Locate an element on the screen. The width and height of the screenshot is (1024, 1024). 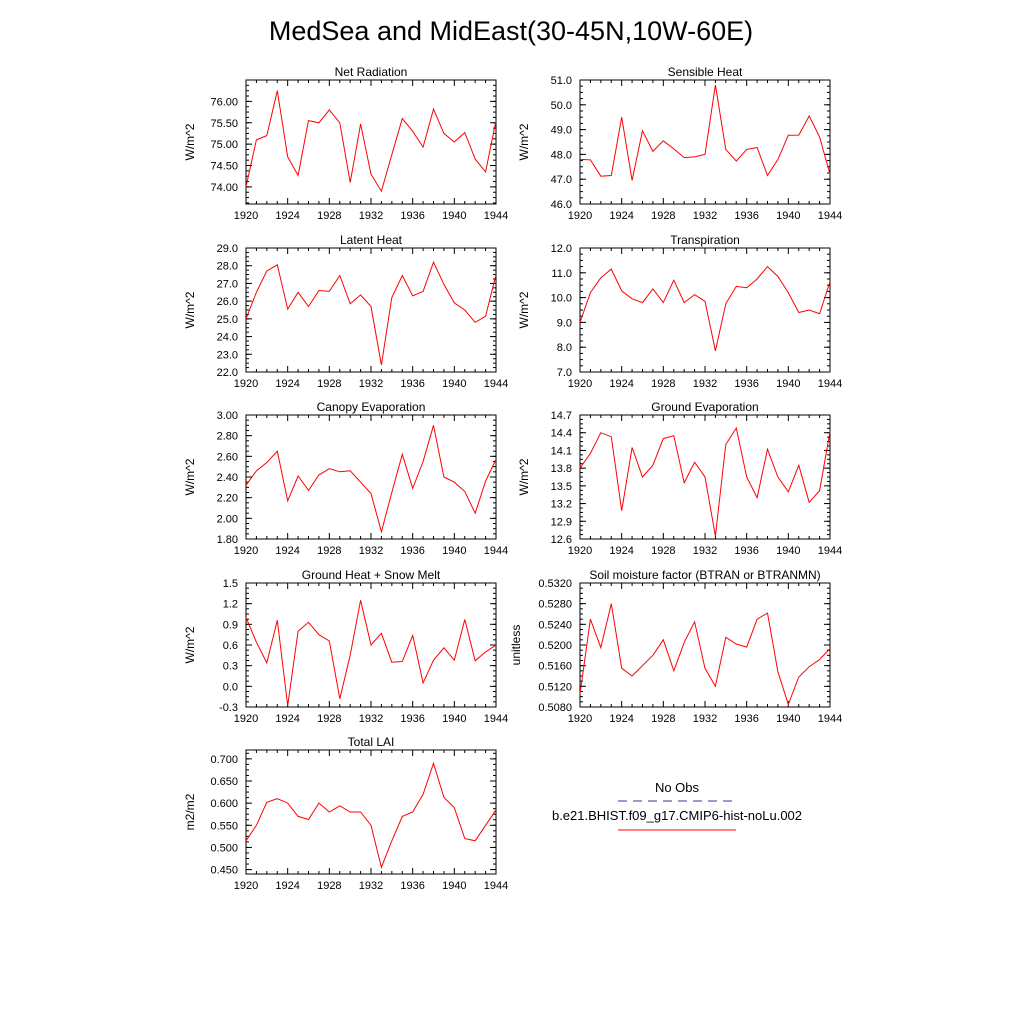
legend-model-label: b.e21.BHIST.f09_g17.CMIP6-hist-noLu.002 is located at coordinates (677, 815).